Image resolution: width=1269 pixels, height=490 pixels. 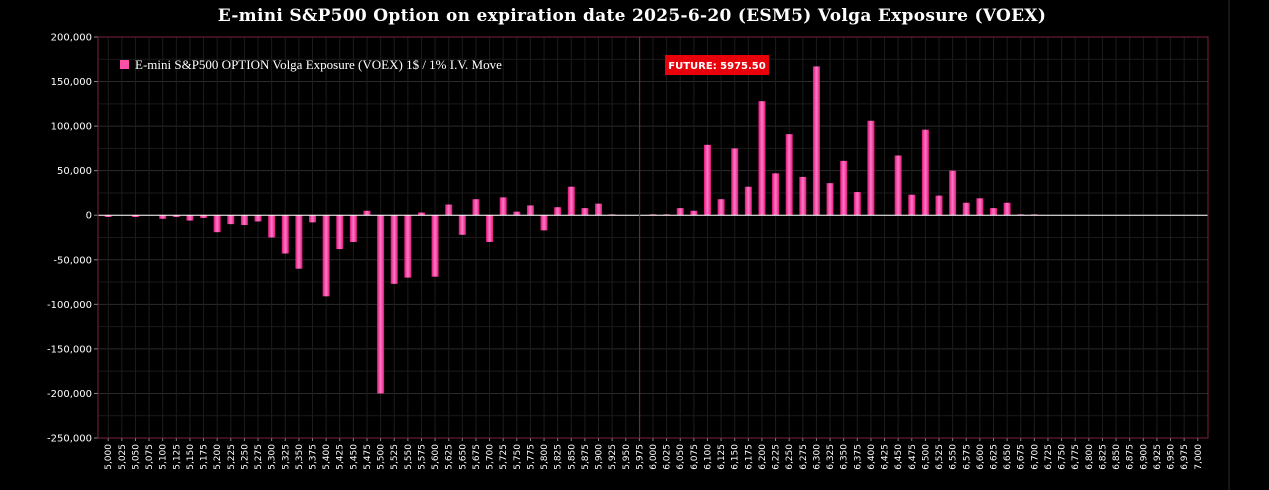 I want to click on x-tick-label: 6,800, so click(x=1090, y=457).